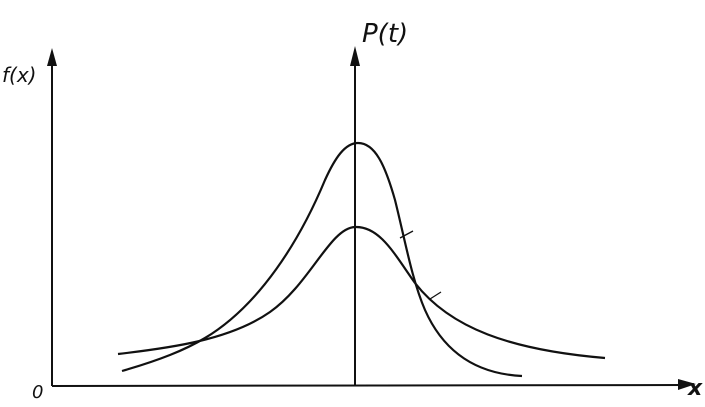 This screenshot has height=407, width=705. I want to click on center-axis-arrow, so click(355, 56).